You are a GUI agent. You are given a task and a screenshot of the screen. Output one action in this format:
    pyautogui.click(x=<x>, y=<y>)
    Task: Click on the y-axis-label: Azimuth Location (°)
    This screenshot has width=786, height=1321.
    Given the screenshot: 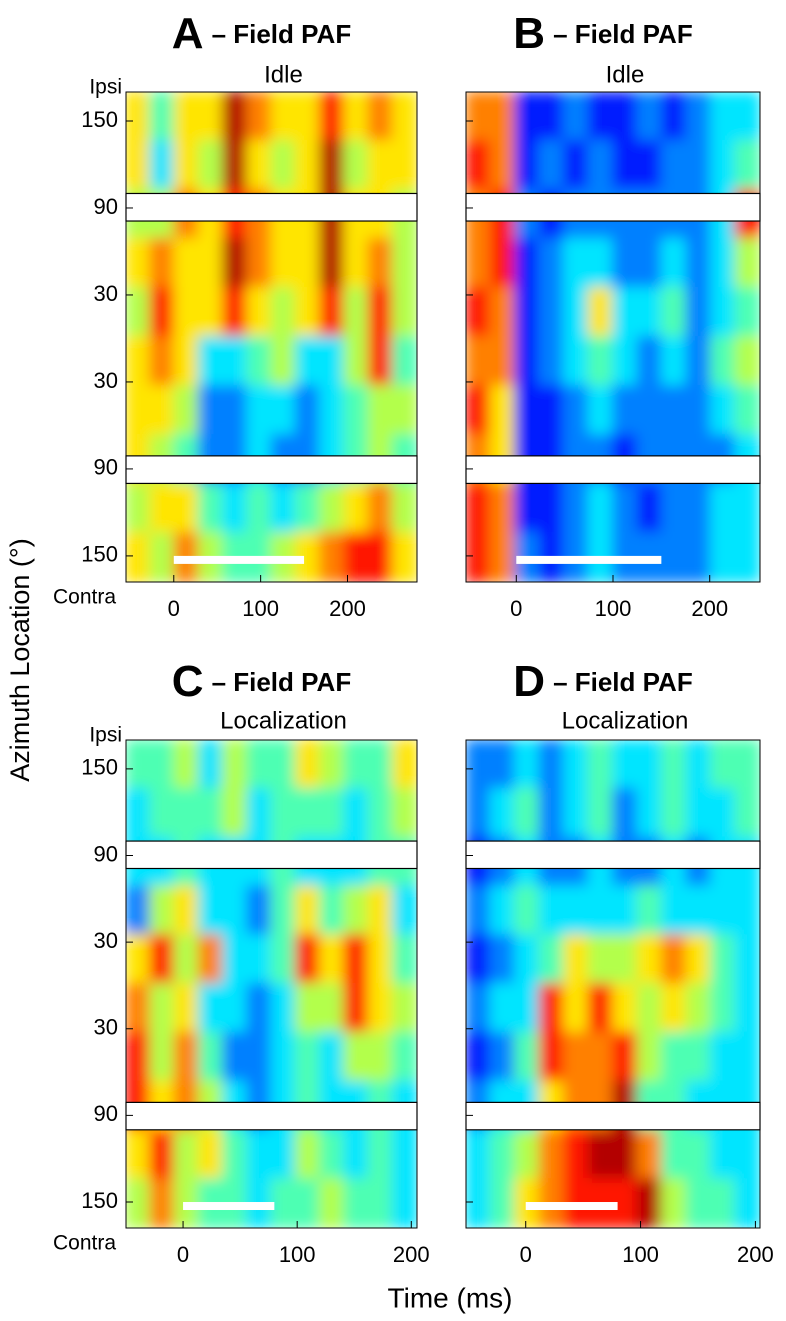 What is the action you would take?
    pyautogui.click(x=20, y=659)
    